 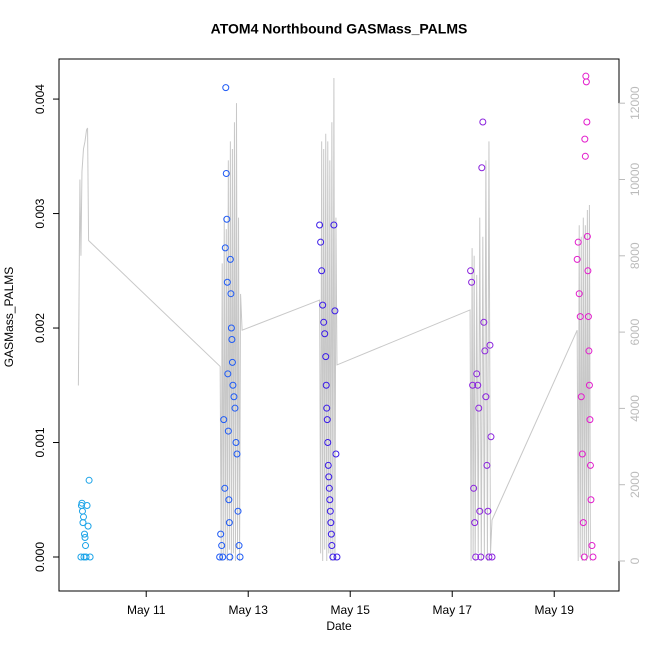 What do you see at coordinates (249, 610) in the screenshot?
I see `x-tick-label: May 13` at bounding box center [249, 610].